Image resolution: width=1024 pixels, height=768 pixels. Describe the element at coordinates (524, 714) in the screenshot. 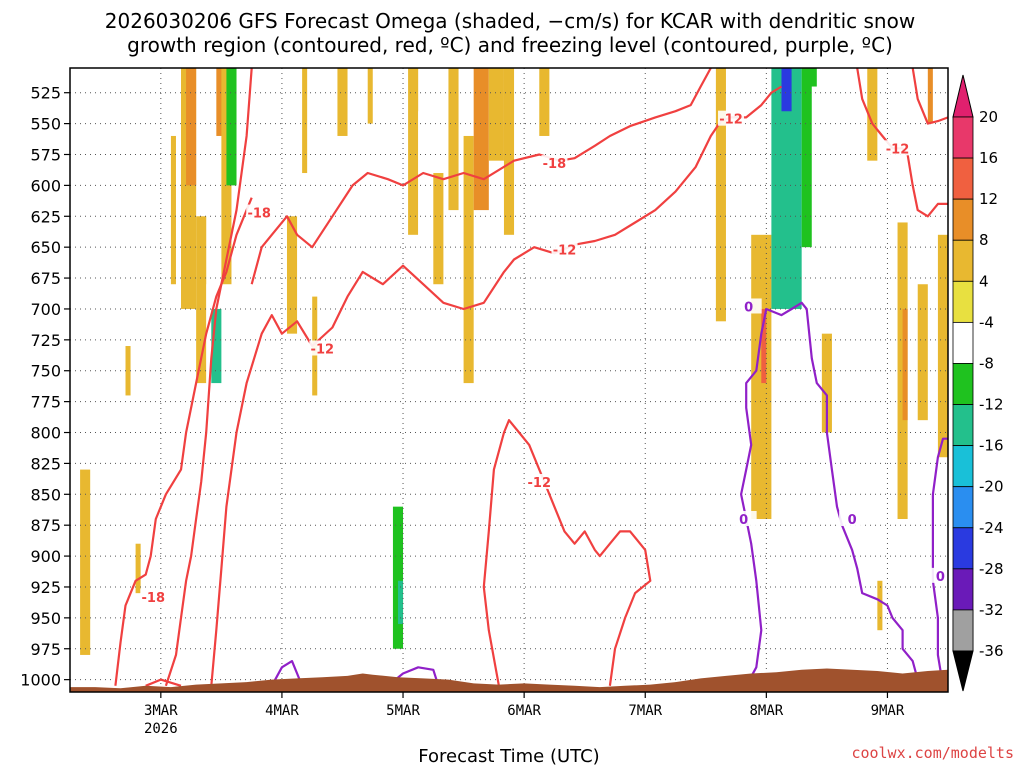

I see `x-axis: 3MAR 2026 4MAR 5MAR 6MAR 7MAR 8MAR 9MAR` at that location.